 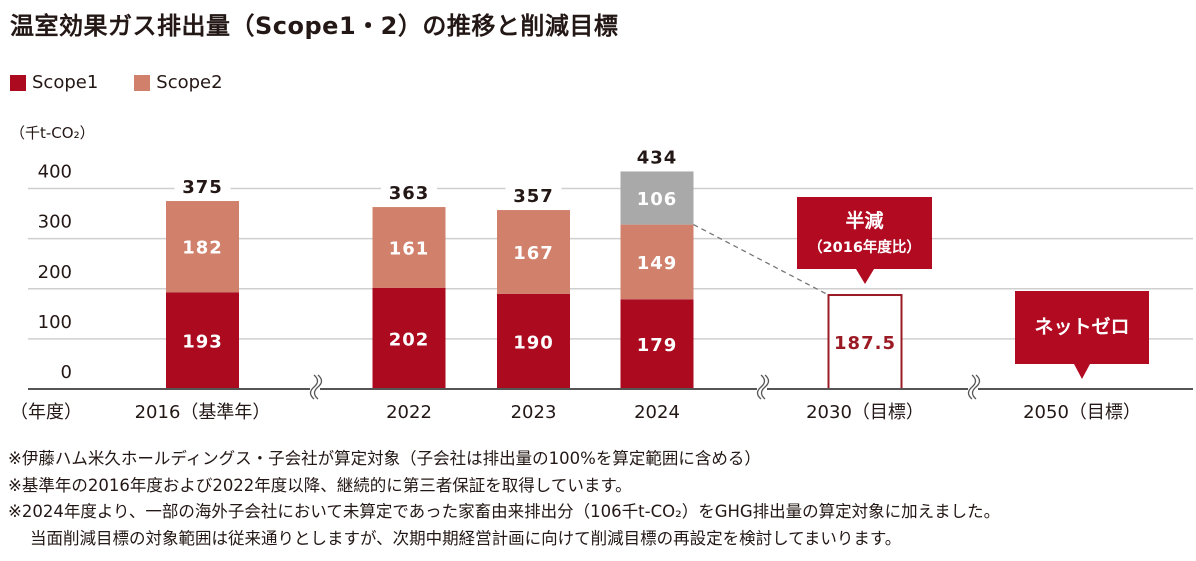 I want to click on axis-break-mark-1-b, so click(x=318, y=387).